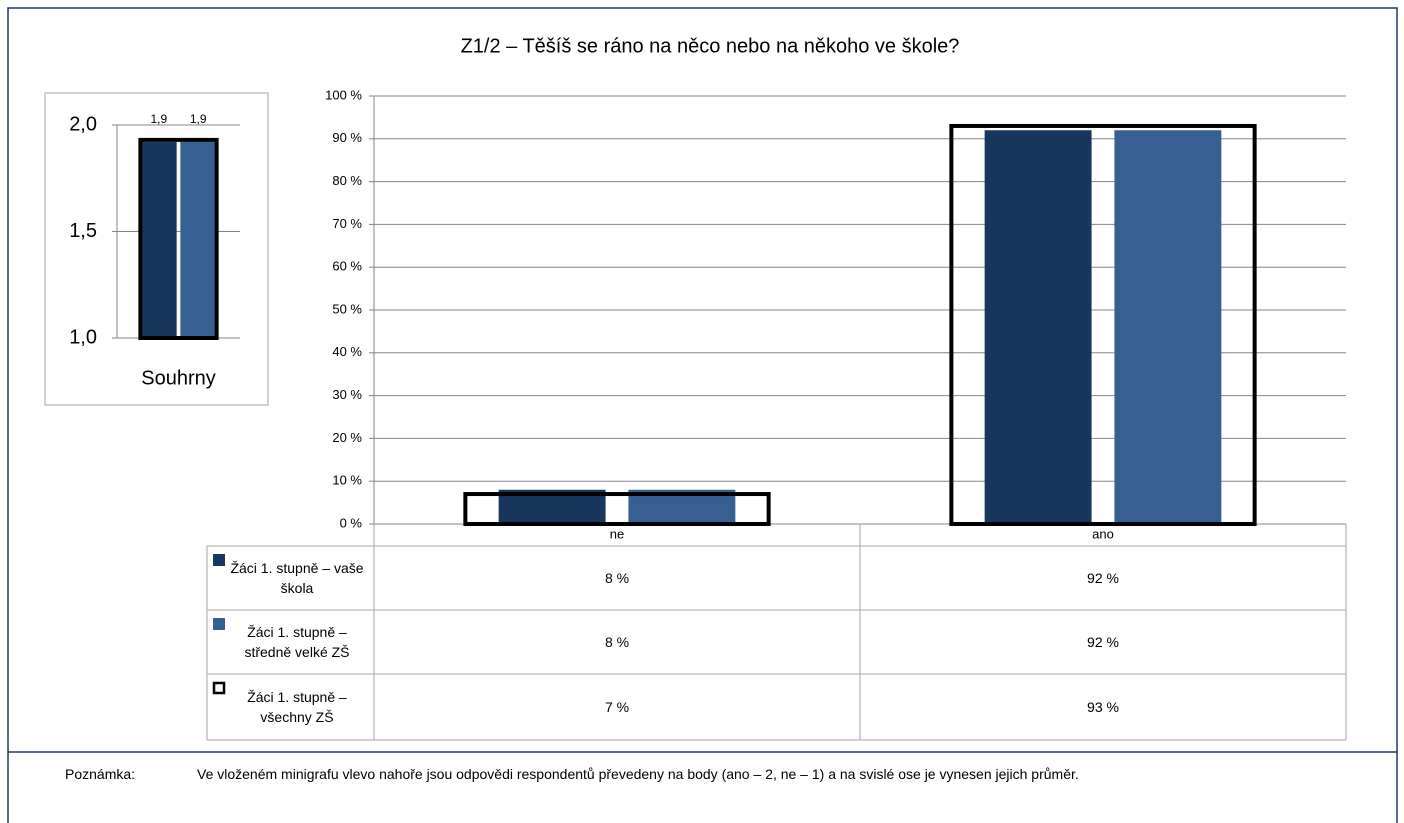  Describe the element at coordinates (1103, 707) in the screenshot. I see `table-value: 93 %` at that location.